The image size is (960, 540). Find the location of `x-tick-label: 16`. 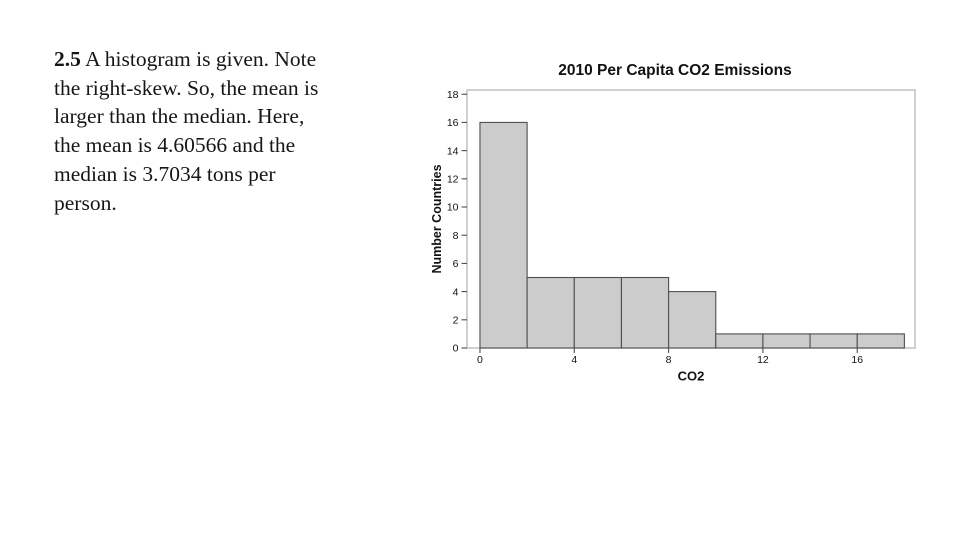

x-tick-label: 16 is located at coordinates (857, 360).